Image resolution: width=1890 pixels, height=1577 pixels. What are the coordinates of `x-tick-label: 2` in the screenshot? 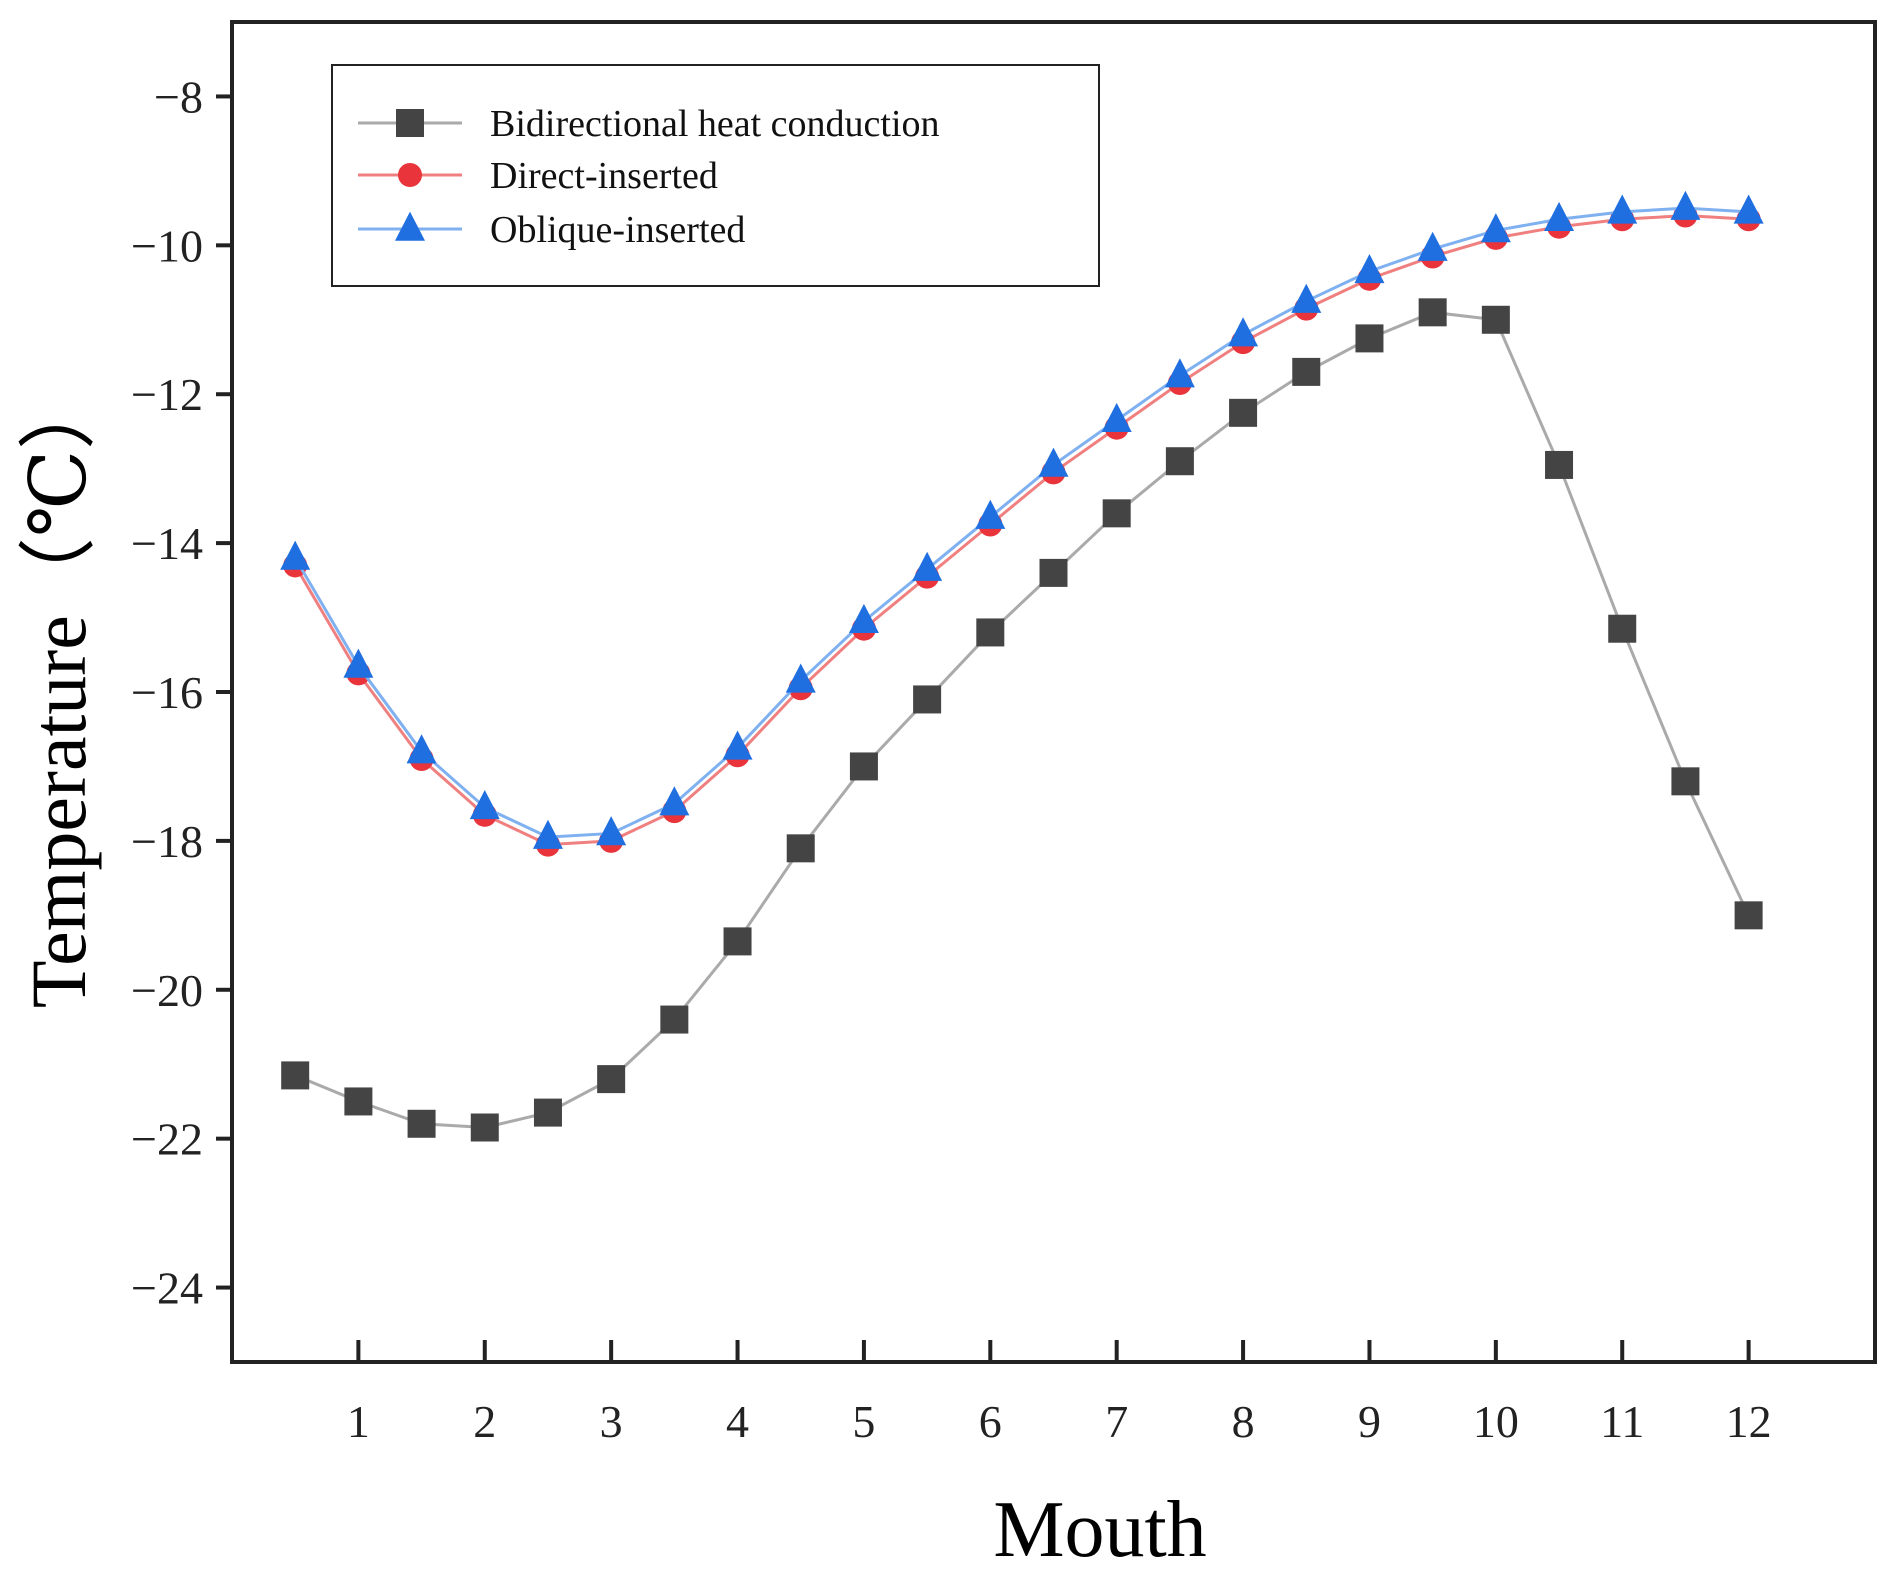 It's located at (484, 1421).